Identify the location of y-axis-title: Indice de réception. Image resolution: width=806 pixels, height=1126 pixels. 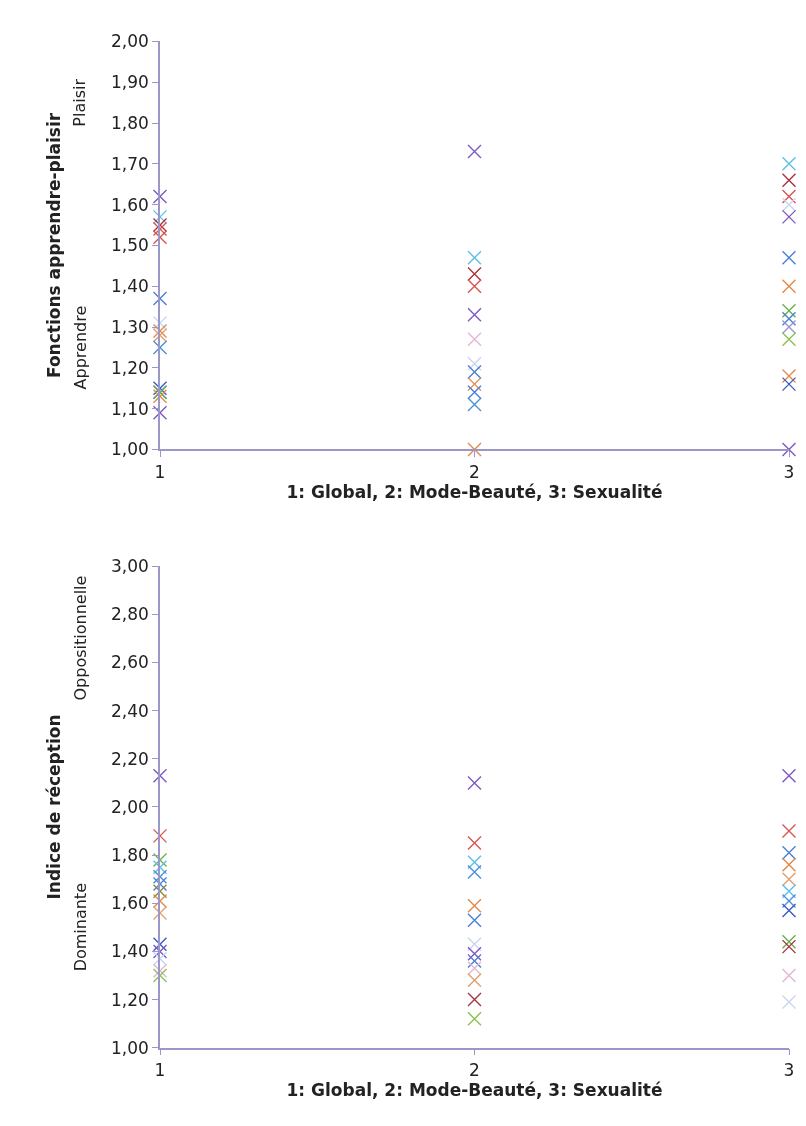
(54, 807).